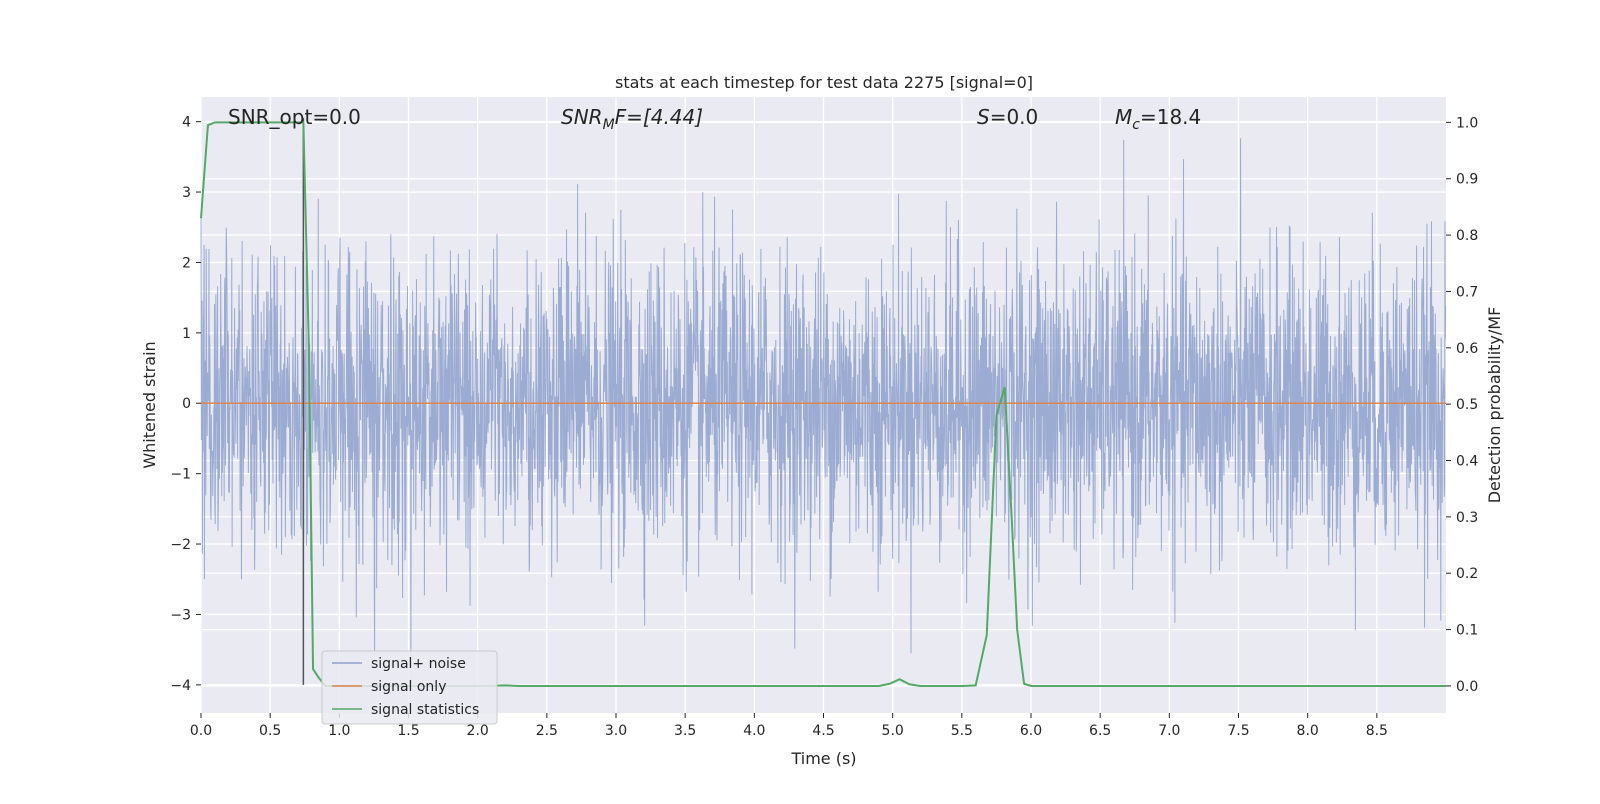 This screenshot has width=1600, height=804. What do you see at coordinates (1377, 731) in the screenshot?
I see `x-tick-label: 8.5` at bounding box center [1377, 731].